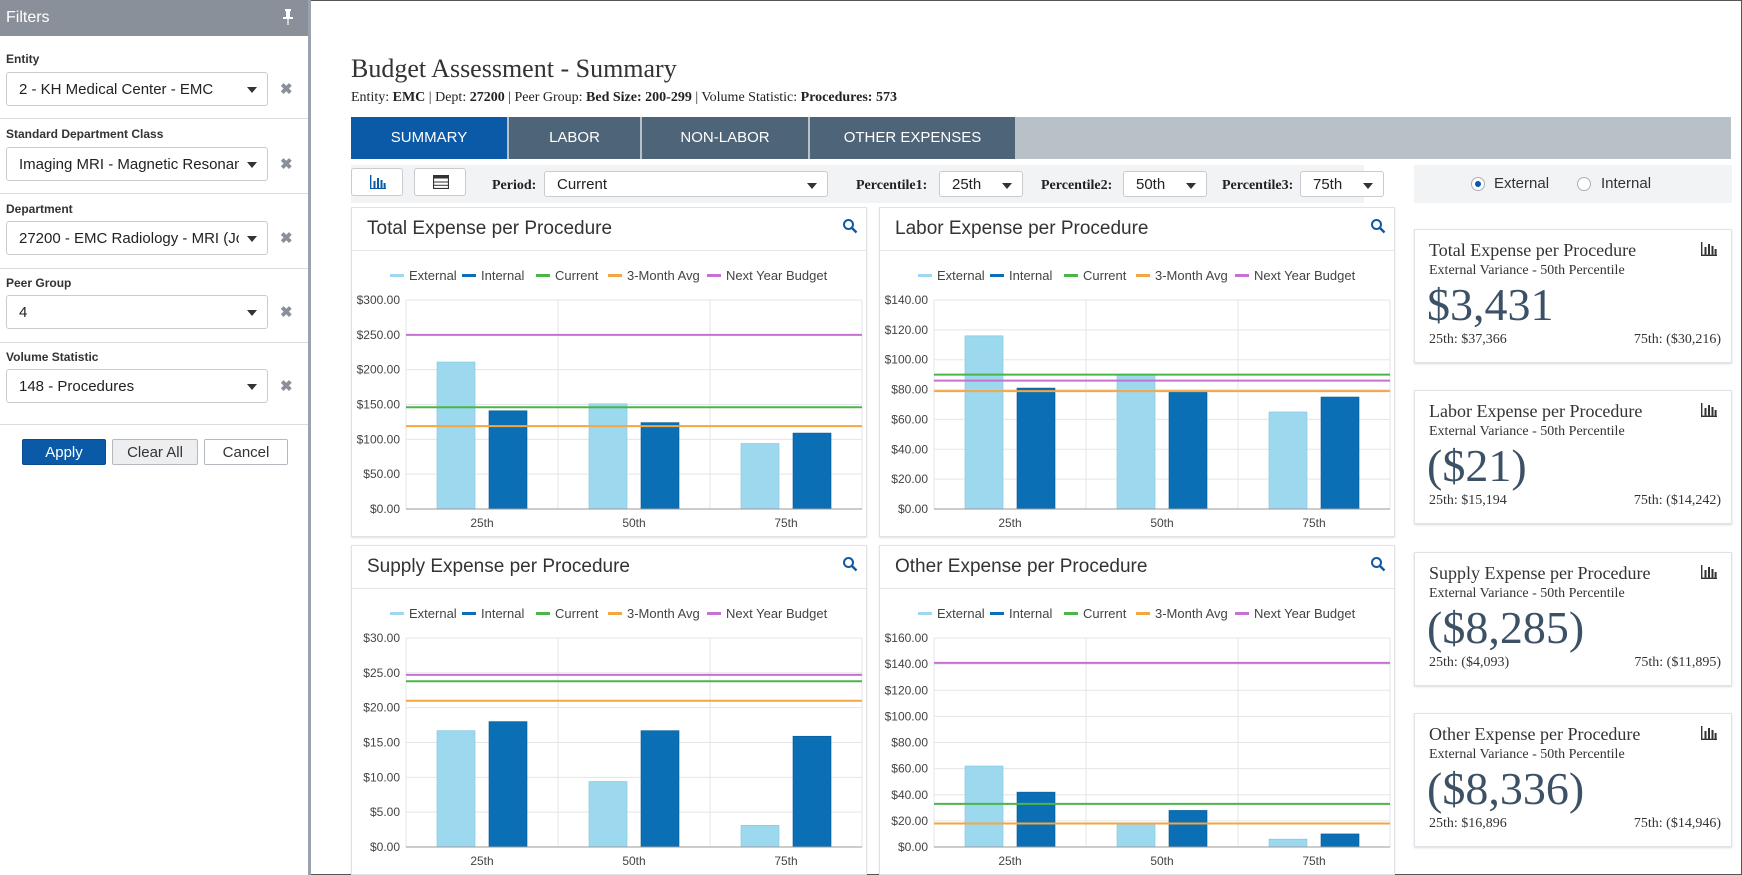  What do you see at coordinates (28, 17) in the screenshot?
I see `filters-title: Filters` at bounding box center [28, 17].